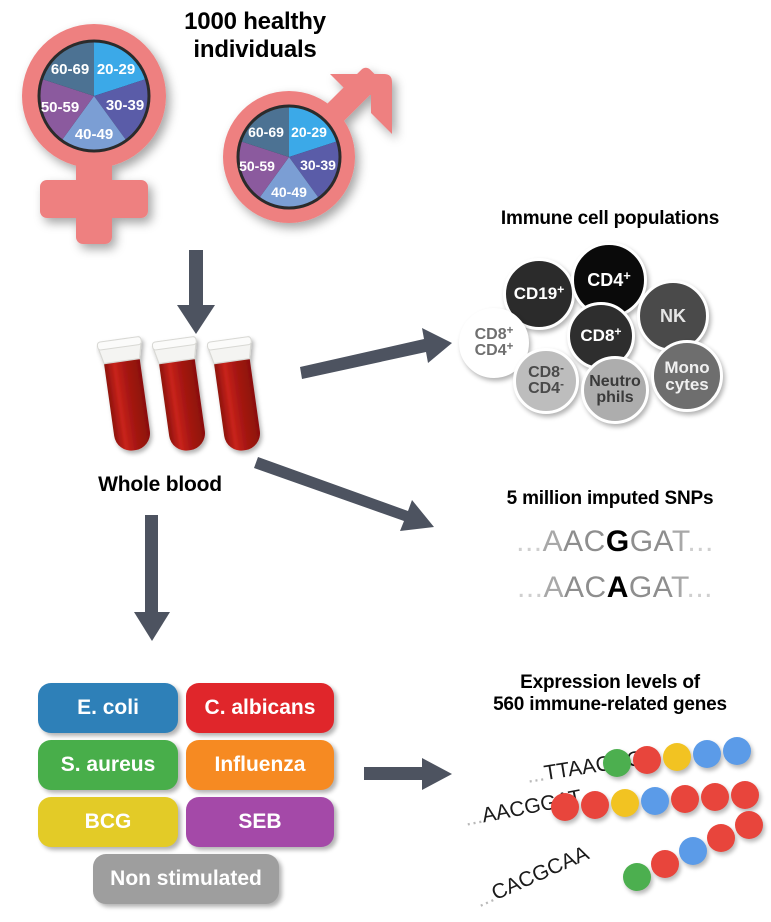  I want to click on stimulus-pill-bcg: BCG, so click(108, 822).